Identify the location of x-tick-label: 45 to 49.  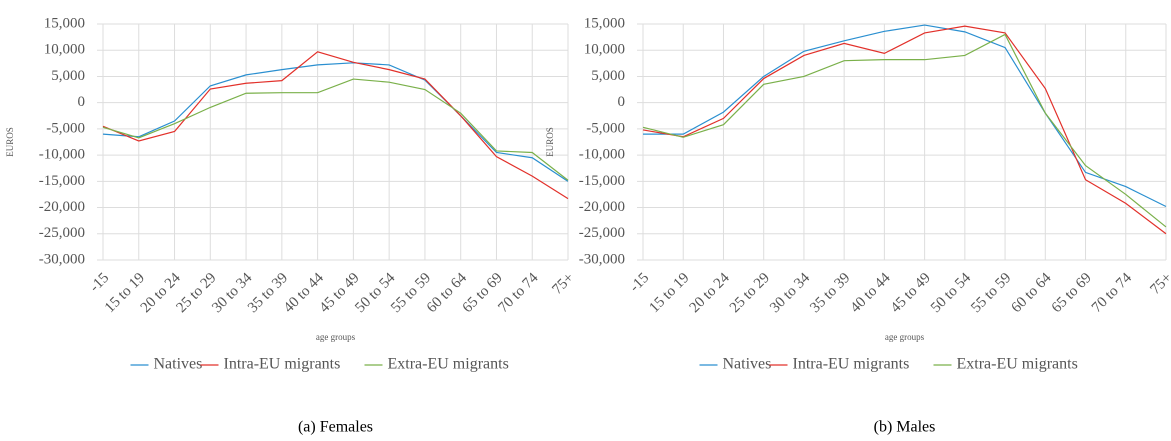
(911, 293).